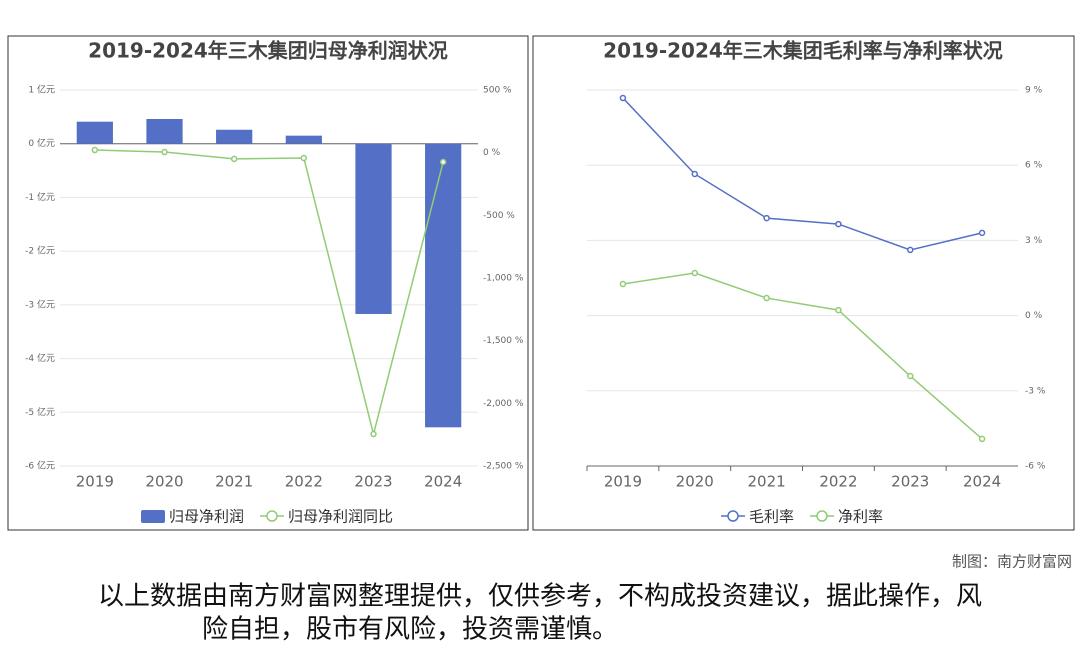 Image resolution: width=1080 pixels, height=650 pixels. What do you see at coordinates (1035, 391) in the screenshot?
I see `y-tick-label: -3 %` at bounding box center [1035, 391].